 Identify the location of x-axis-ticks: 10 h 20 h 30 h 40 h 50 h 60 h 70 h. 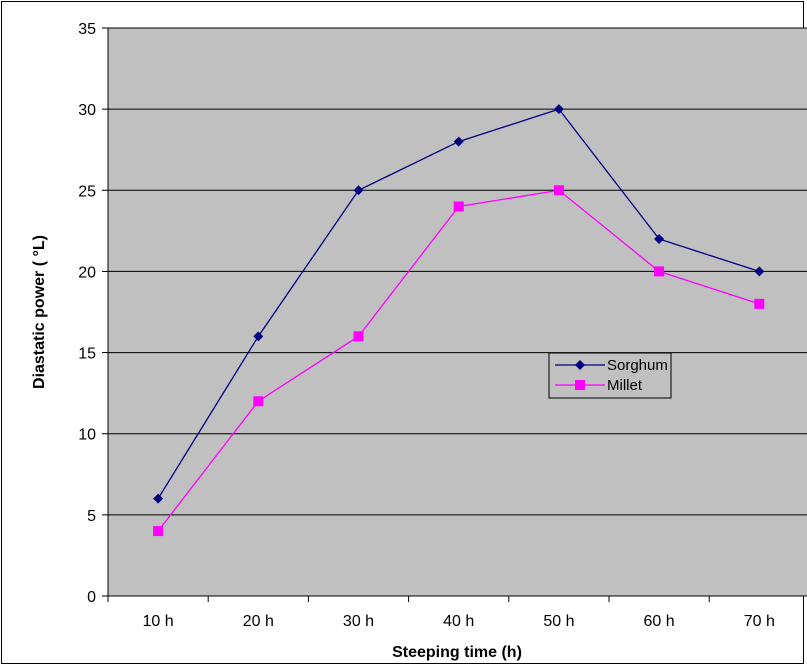
(441, 613).